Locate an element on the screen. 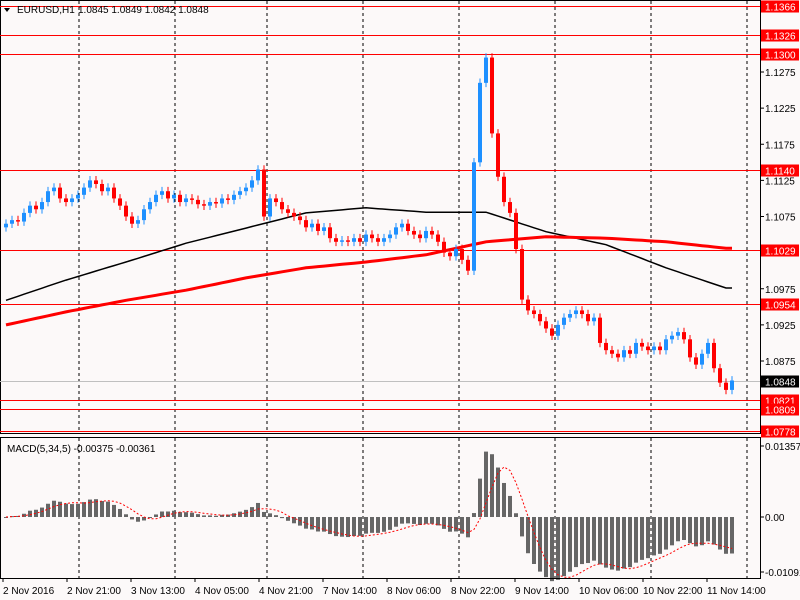 Image resolution: width=800 pixels, height=600 pixels. price-tick-label: 1.1075 is located at coordinates (780, 218).